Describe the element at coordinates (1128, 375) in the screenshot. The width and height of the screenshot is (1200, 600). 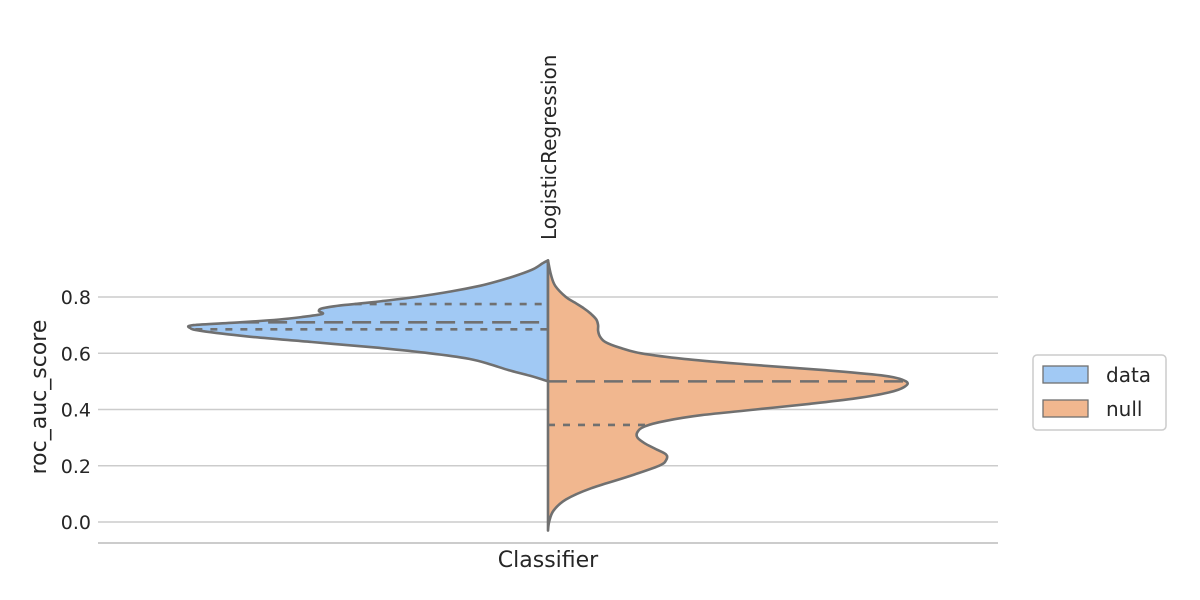
I see `legend-label-data: data` at that location.